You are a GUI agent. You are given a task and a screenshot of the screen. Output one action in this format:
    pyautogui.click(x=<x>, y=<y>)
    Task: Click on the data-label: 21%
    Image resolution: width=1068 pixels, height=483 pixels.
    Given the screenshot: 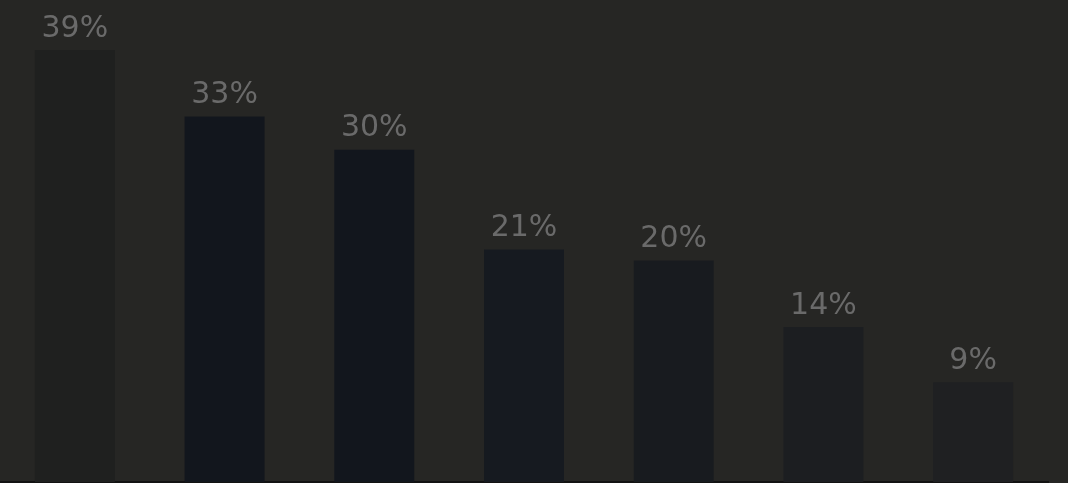 What is the action you would take?
    pyautogui.click(x=524, y=226)
    